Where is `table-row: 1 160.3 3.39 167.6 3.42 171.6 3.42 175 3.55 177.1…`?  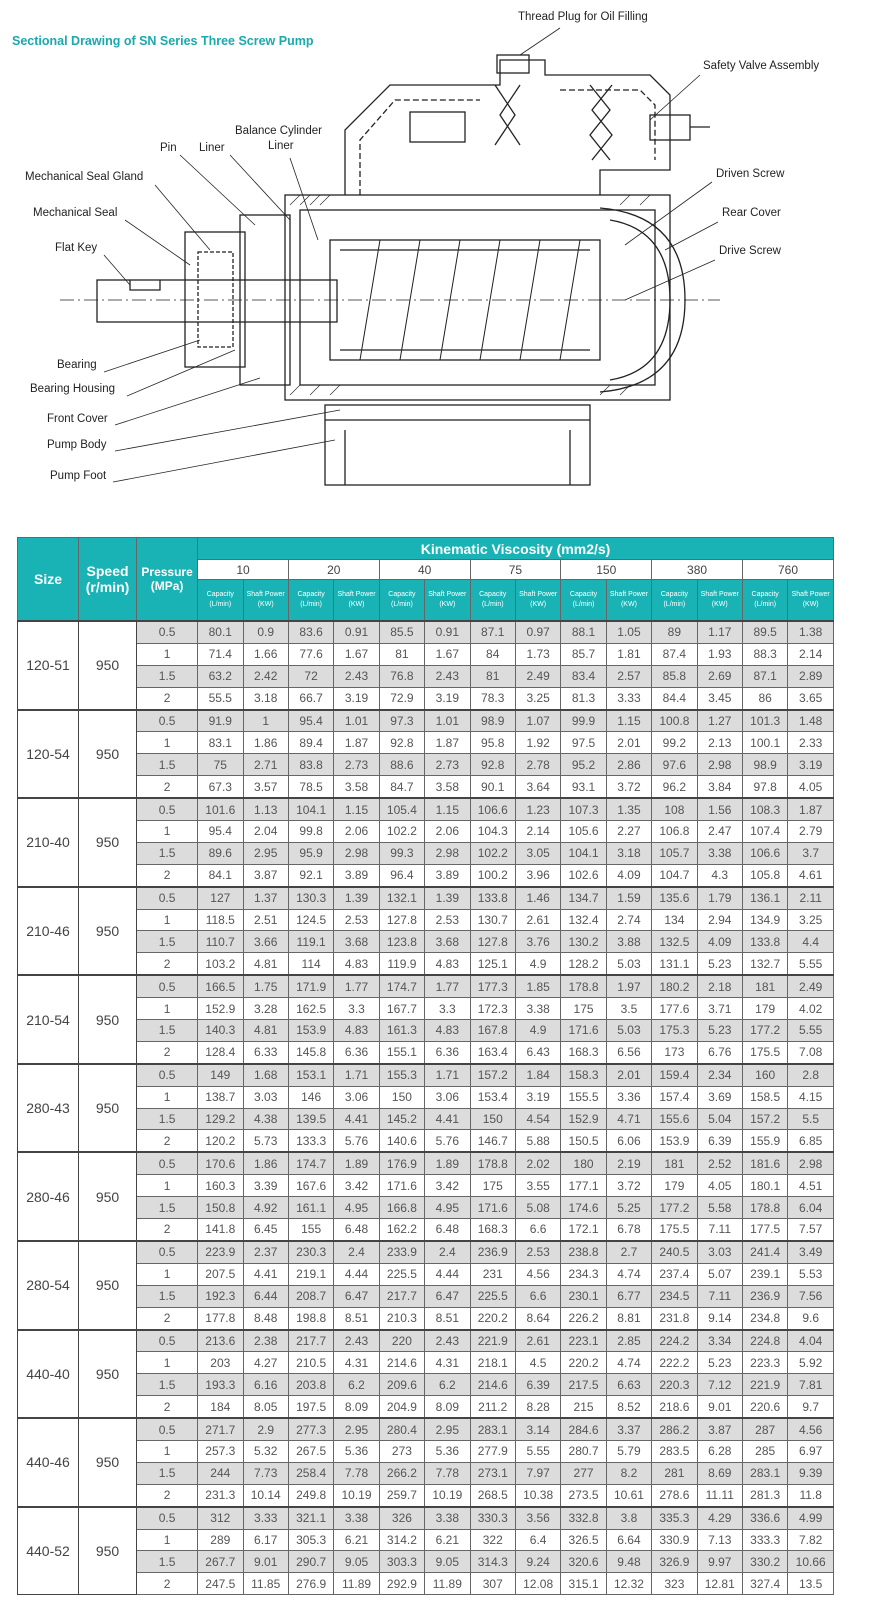 table-row: 1 160.3 3.39 167.6 3.42 171.6 3.42 175 3.55 177.1… is located at coordinates (426, 1186).